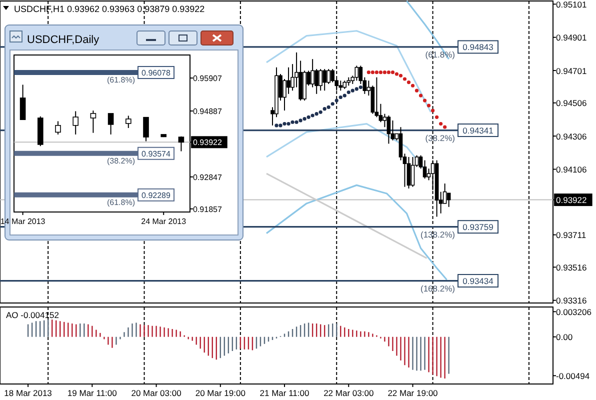 This screenshot has width=596, height=400. I want to click on x-tick-label: 18 Mar 2013, so click(28, 393).